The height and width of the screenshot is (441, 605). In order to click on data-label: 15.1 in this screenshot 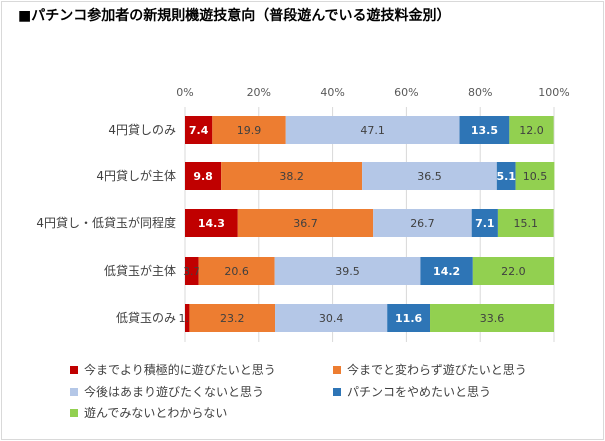, I will do `click(526, 223)`.